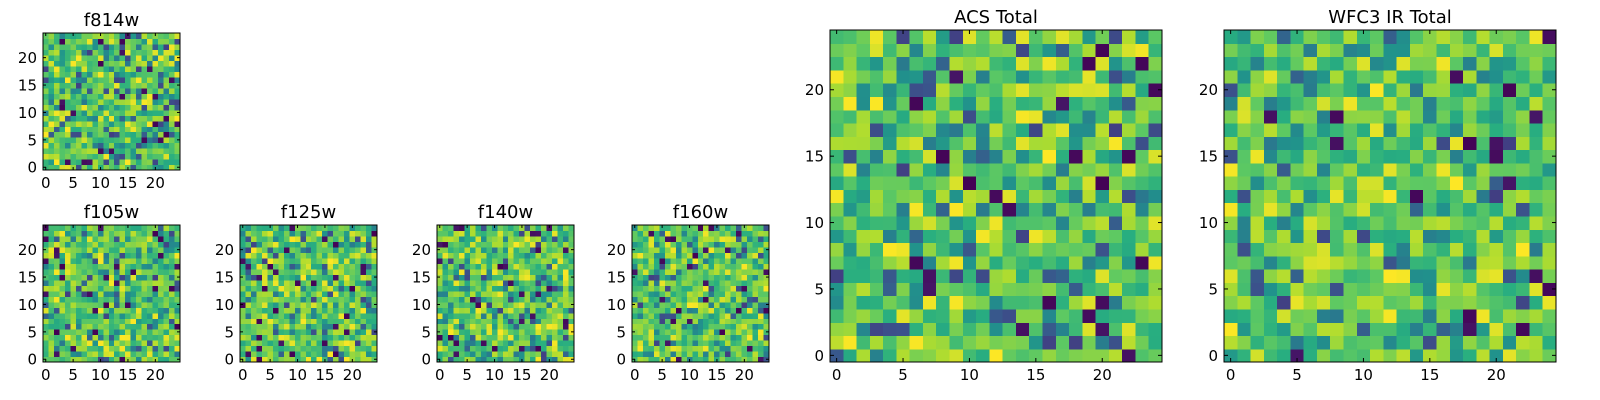 The width and height of the screenshot is (1600, 400). I want to click on x-tick-label: 15, so click(127, 375).